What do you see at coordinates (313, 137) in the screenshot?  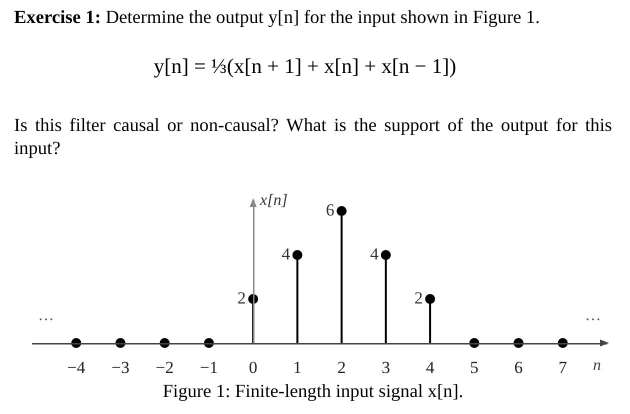 I see `text: Is this filter causal or non-causal? What is the support of the output for this input?` at bounding box center [313, 137].